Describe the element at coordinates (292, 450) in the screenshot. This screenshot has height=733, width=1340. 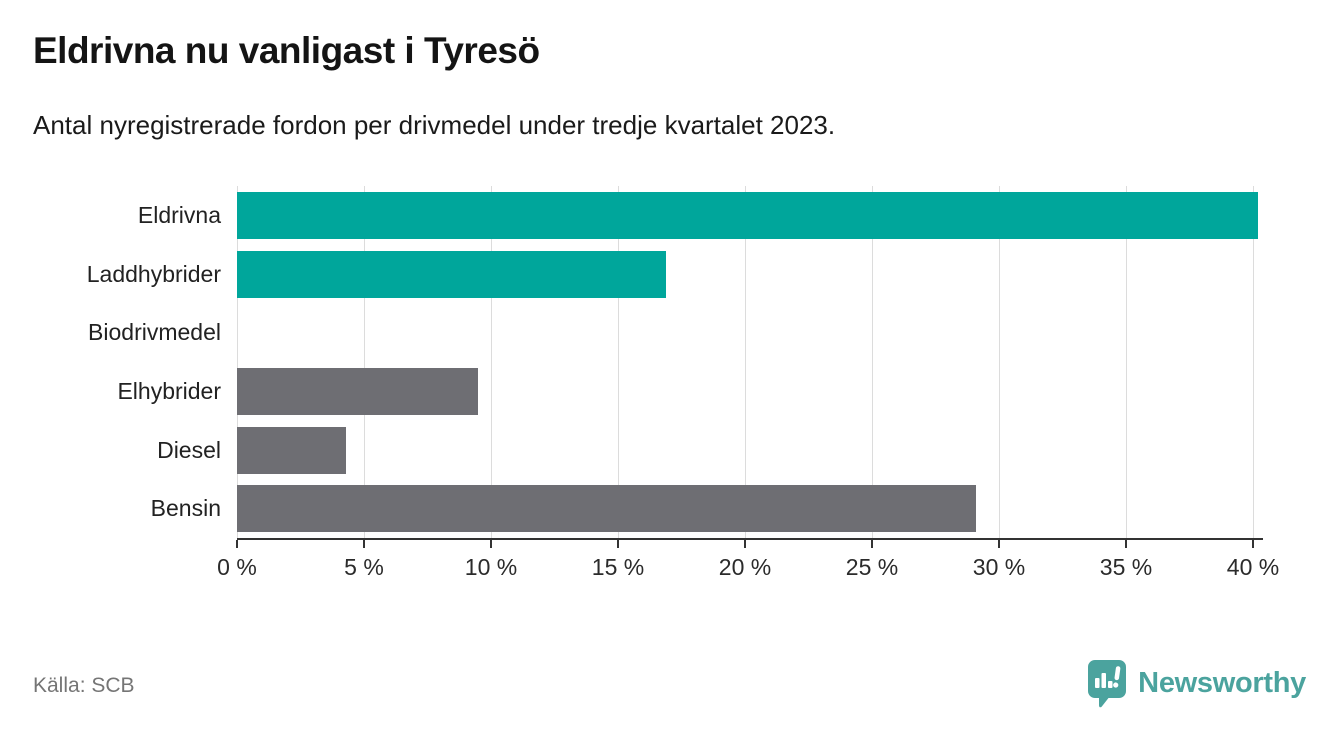
I see `bar-diesel` at that location.